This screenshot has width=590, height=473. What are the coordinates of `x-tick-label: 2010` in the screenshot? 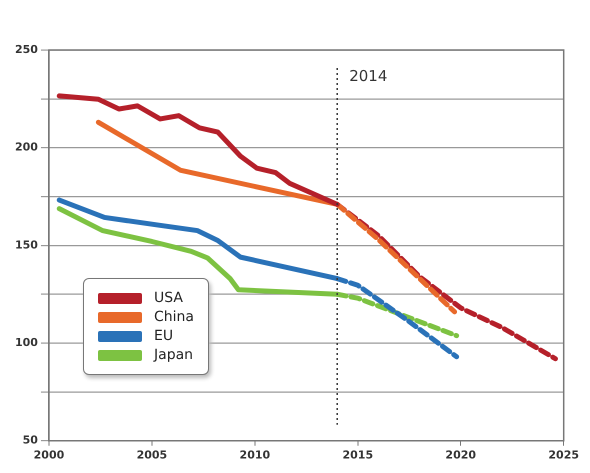 It's located at (255, 455).